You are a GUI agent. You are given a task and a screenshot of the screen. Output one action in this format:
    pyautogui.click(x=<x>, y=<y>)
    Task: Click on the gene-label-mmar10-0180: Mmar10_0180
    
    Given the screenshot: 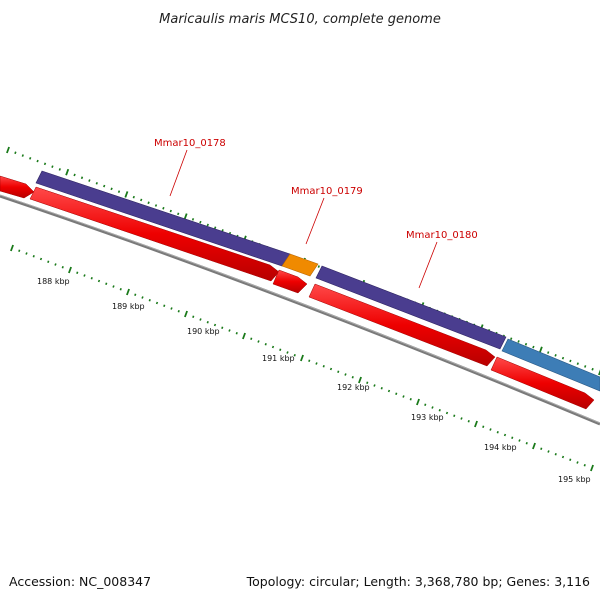 What is the action you would take?
    pyautogui.click(x=442, y=235)
    